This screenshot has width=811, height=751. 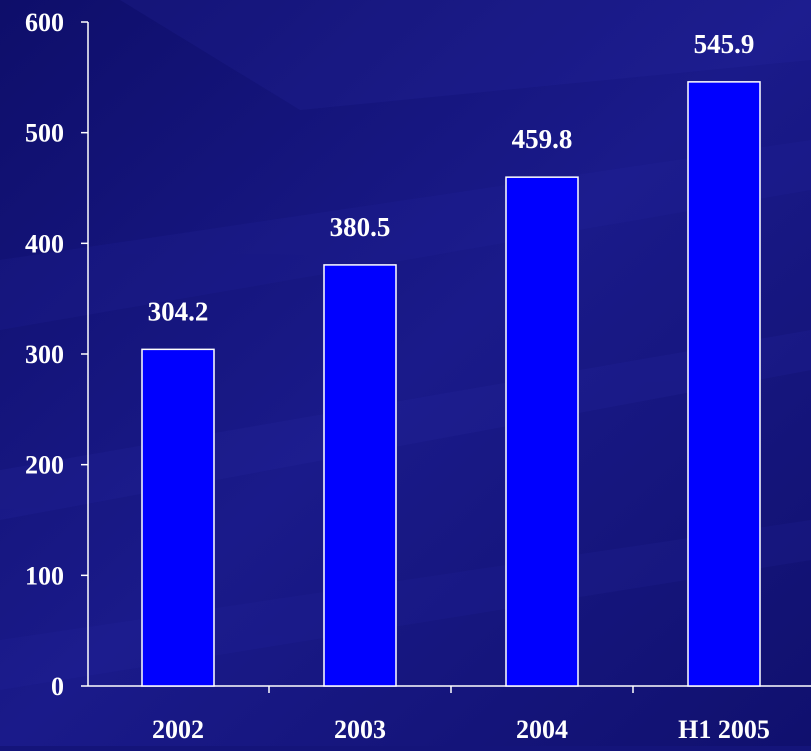 I want to click on y-tick-label: 300, so click(x=44, y=354).